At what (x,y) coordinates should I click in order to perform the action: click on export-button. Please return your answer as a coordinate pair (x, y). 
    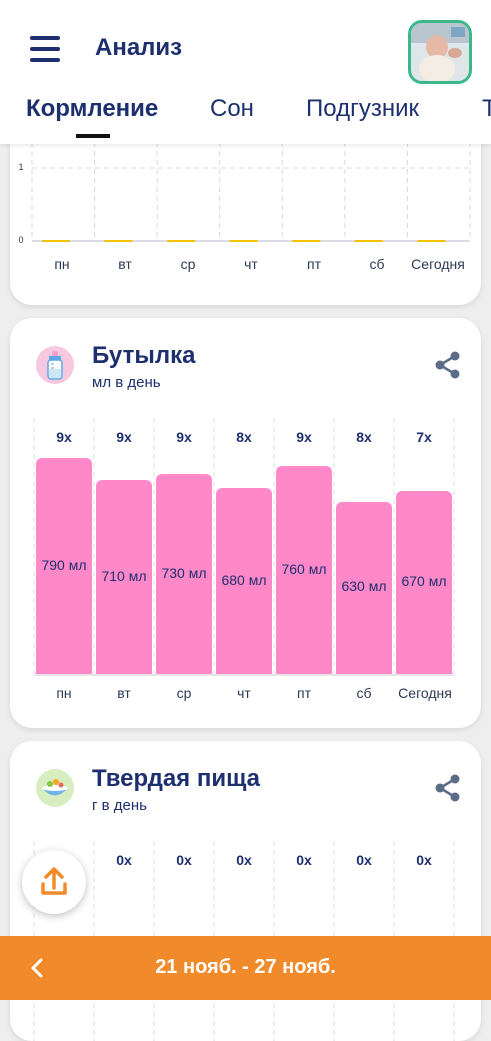
    Looking at the image, I should click on (54, 882).